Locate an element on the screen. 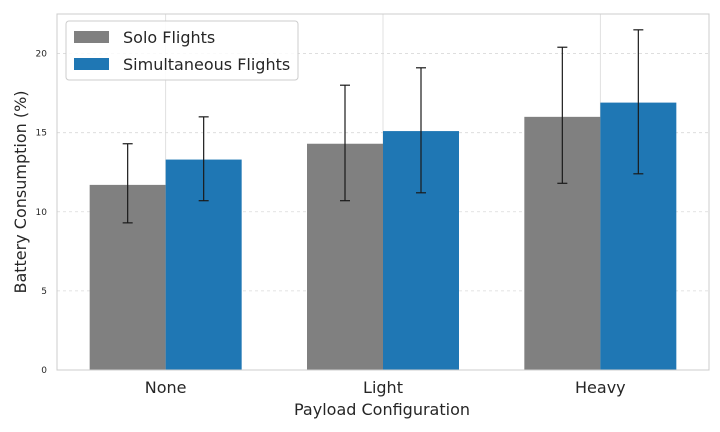  legend-box is located at coordinates (182, 50).